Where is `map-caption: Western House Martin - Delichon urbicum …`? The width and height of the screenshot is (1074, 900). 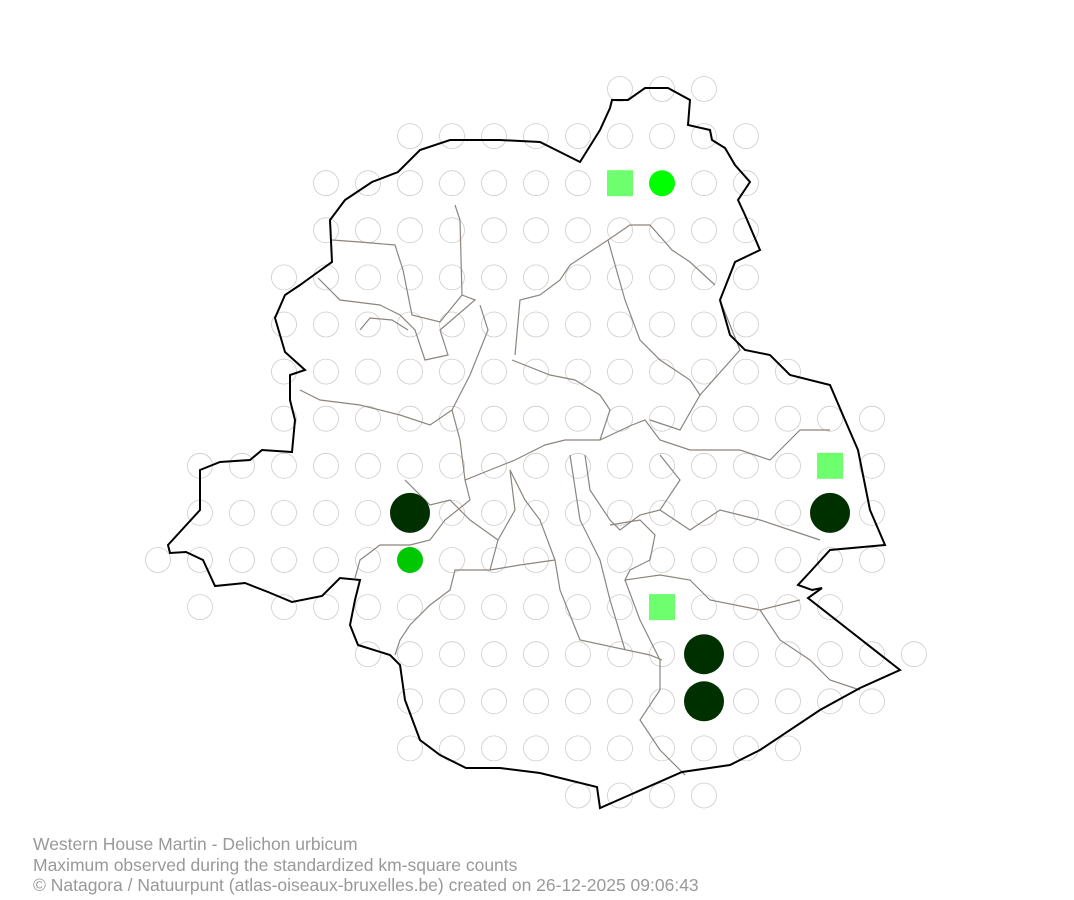 map-caption: Western House Martin - Delichon urbicum … is located at coordinates (366, 865).